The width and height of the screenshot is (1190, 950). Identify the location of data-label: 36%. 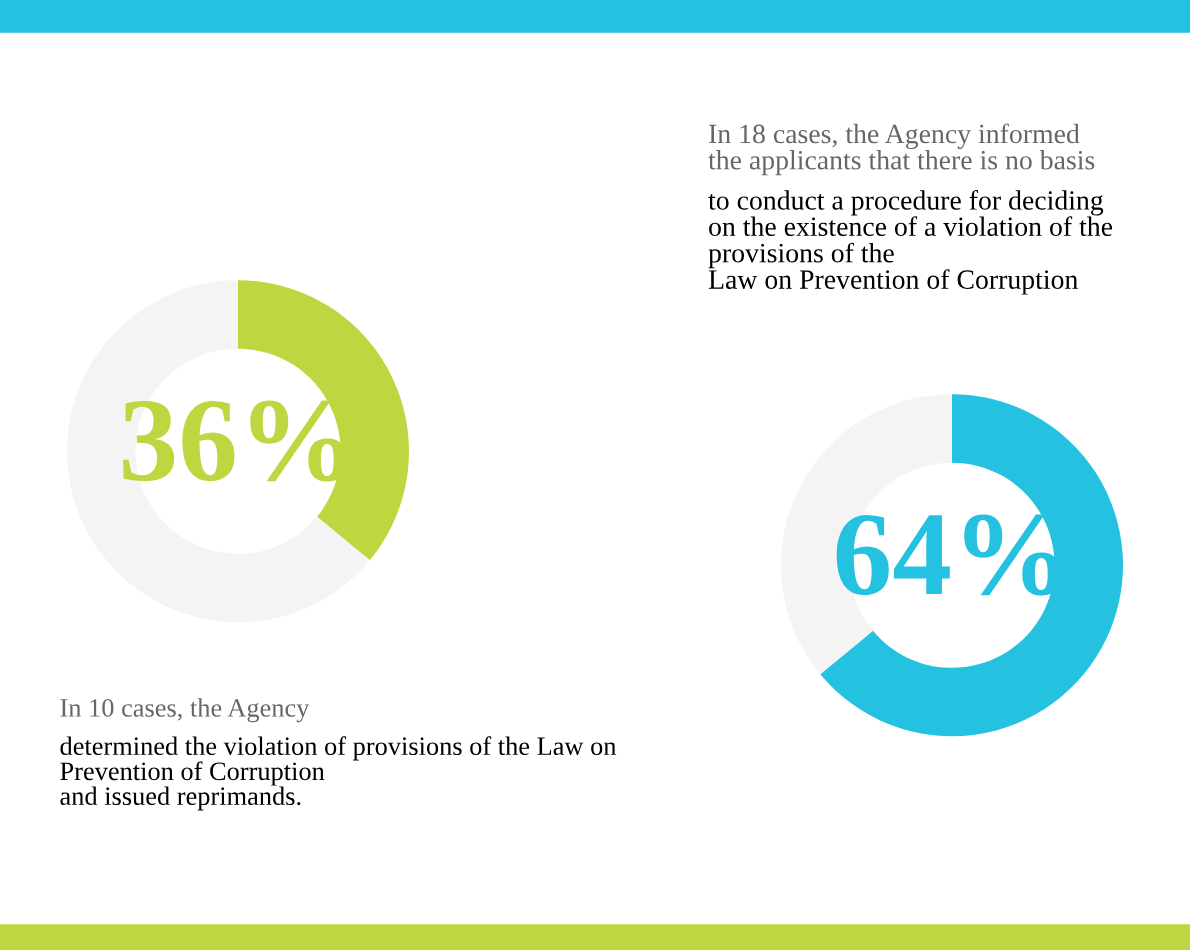
(235, 441).